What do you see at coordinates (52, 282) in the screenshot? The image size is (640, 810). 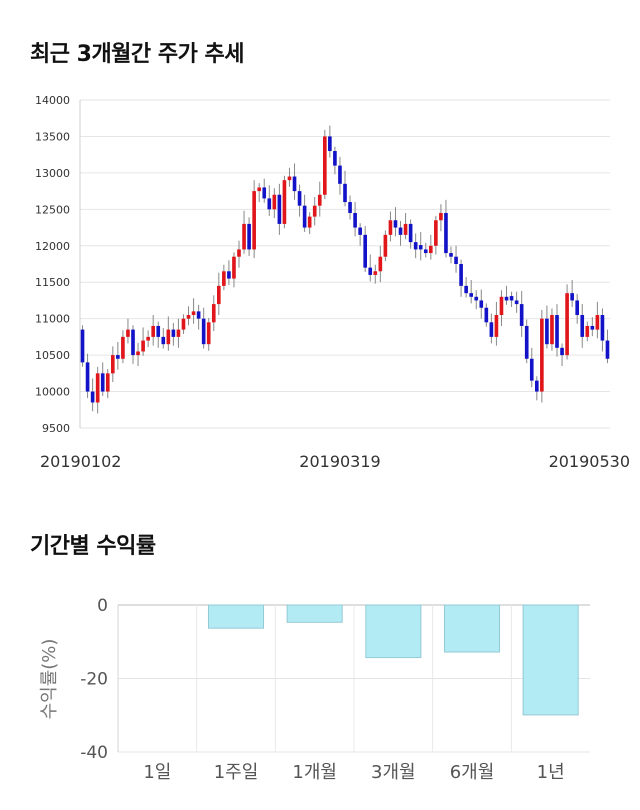 I see `candle-y-tick-label: 11500` at bounding box center [52, 282].